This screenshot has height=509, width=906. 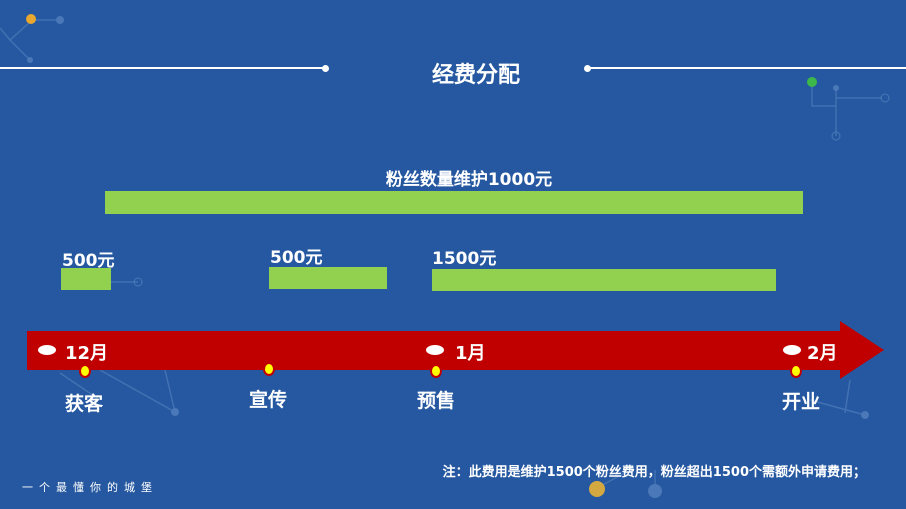 What do you see at coordinates (812, 82) in the screenshot?
I see `green-node-icon` at bounding box center [812, 82].